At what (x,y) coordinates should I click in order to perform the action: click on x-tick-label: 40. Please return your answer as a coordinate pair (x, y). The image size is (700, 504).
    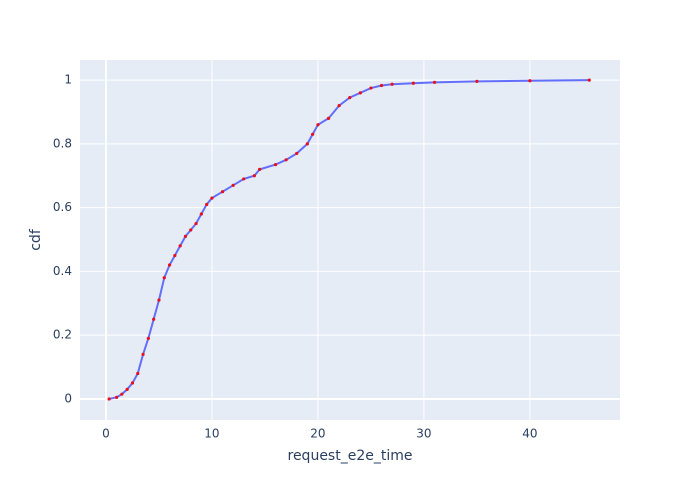
    Looking at the image, I should click on (529, 434).